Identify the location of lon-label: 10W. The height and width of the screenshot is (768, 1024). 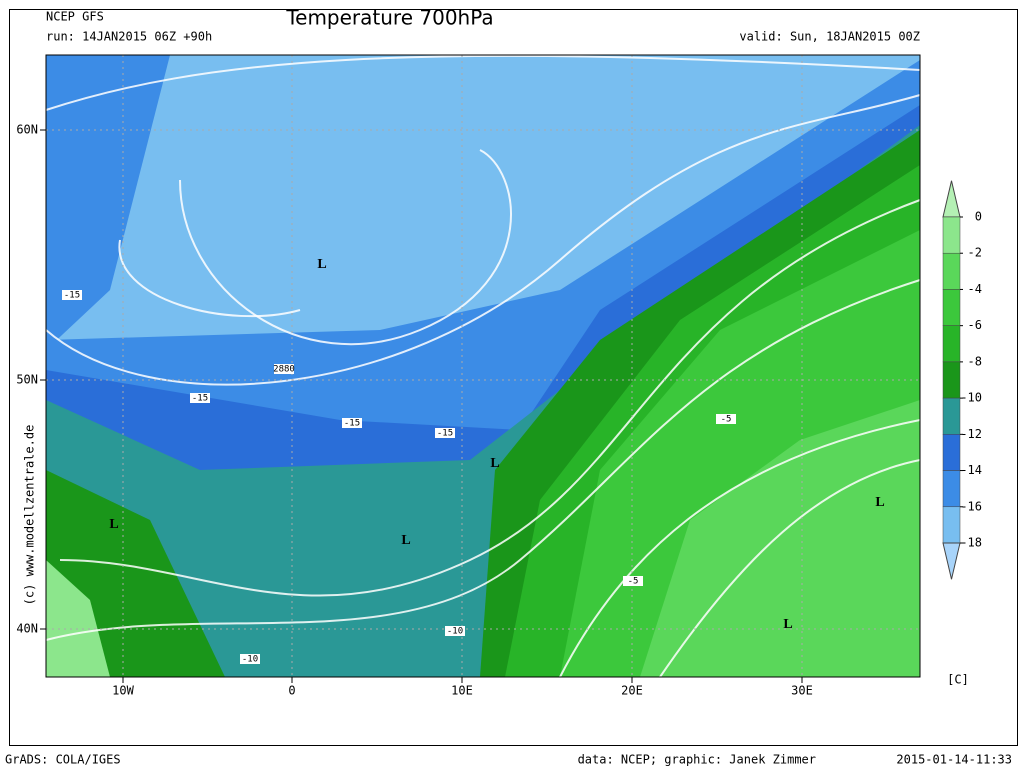
(123, 691).